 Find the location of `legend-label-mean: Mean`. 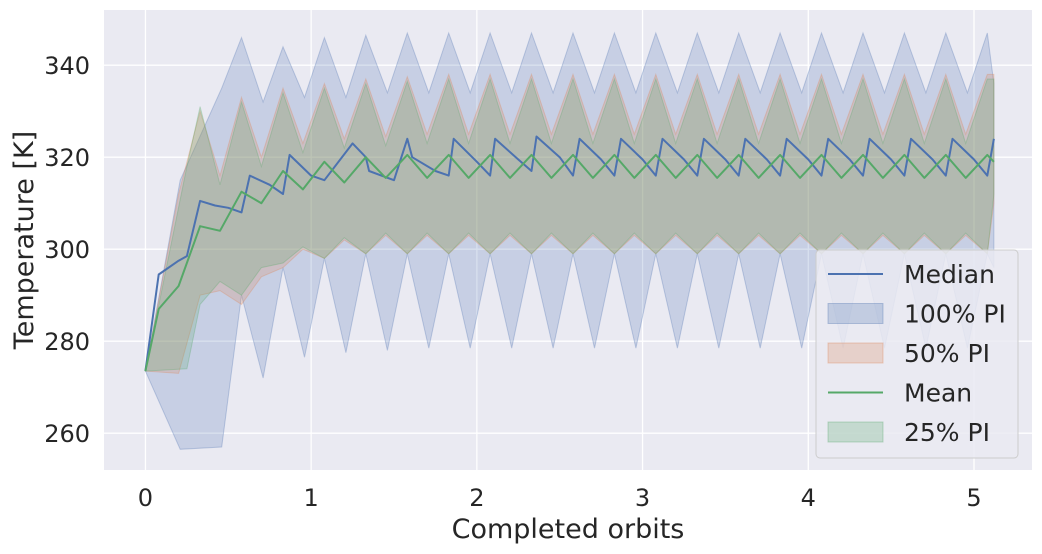

legend-label-mean: Mean is located at coordinates (938, 393).